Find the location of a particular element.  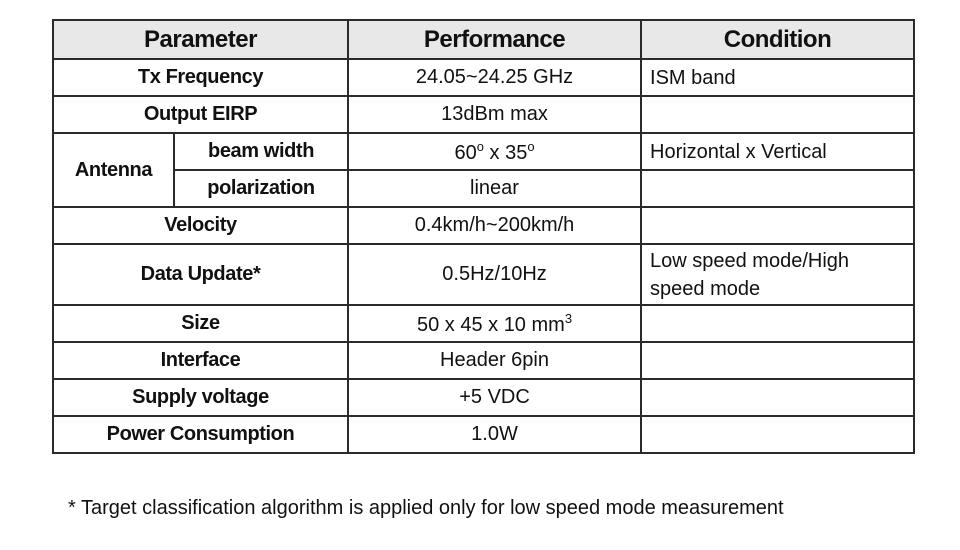

table-row: Velocity 0.4km/h~200km/h is located at coordinates (483, 225).